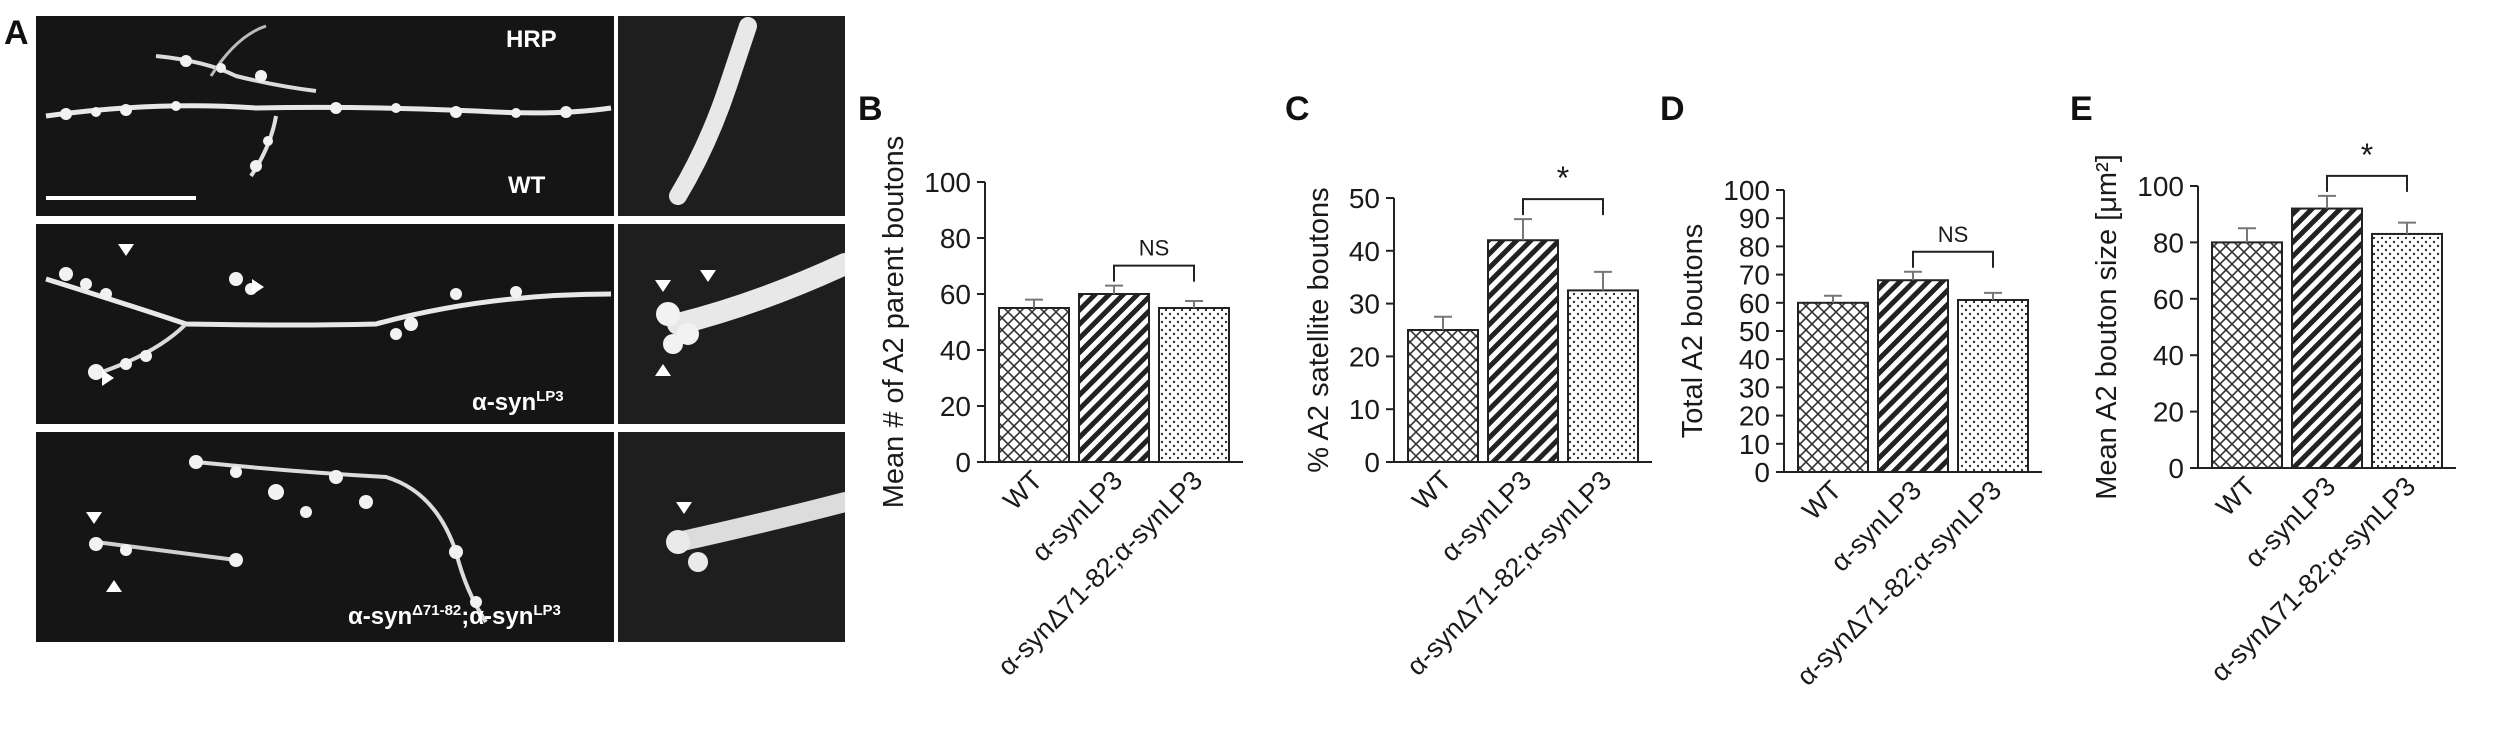 The width and height of the screenshot is (2500, 737). I want to click on micrograph-delta-overview: α-synΔ71-82;α-synLP3, so click(325, 537).